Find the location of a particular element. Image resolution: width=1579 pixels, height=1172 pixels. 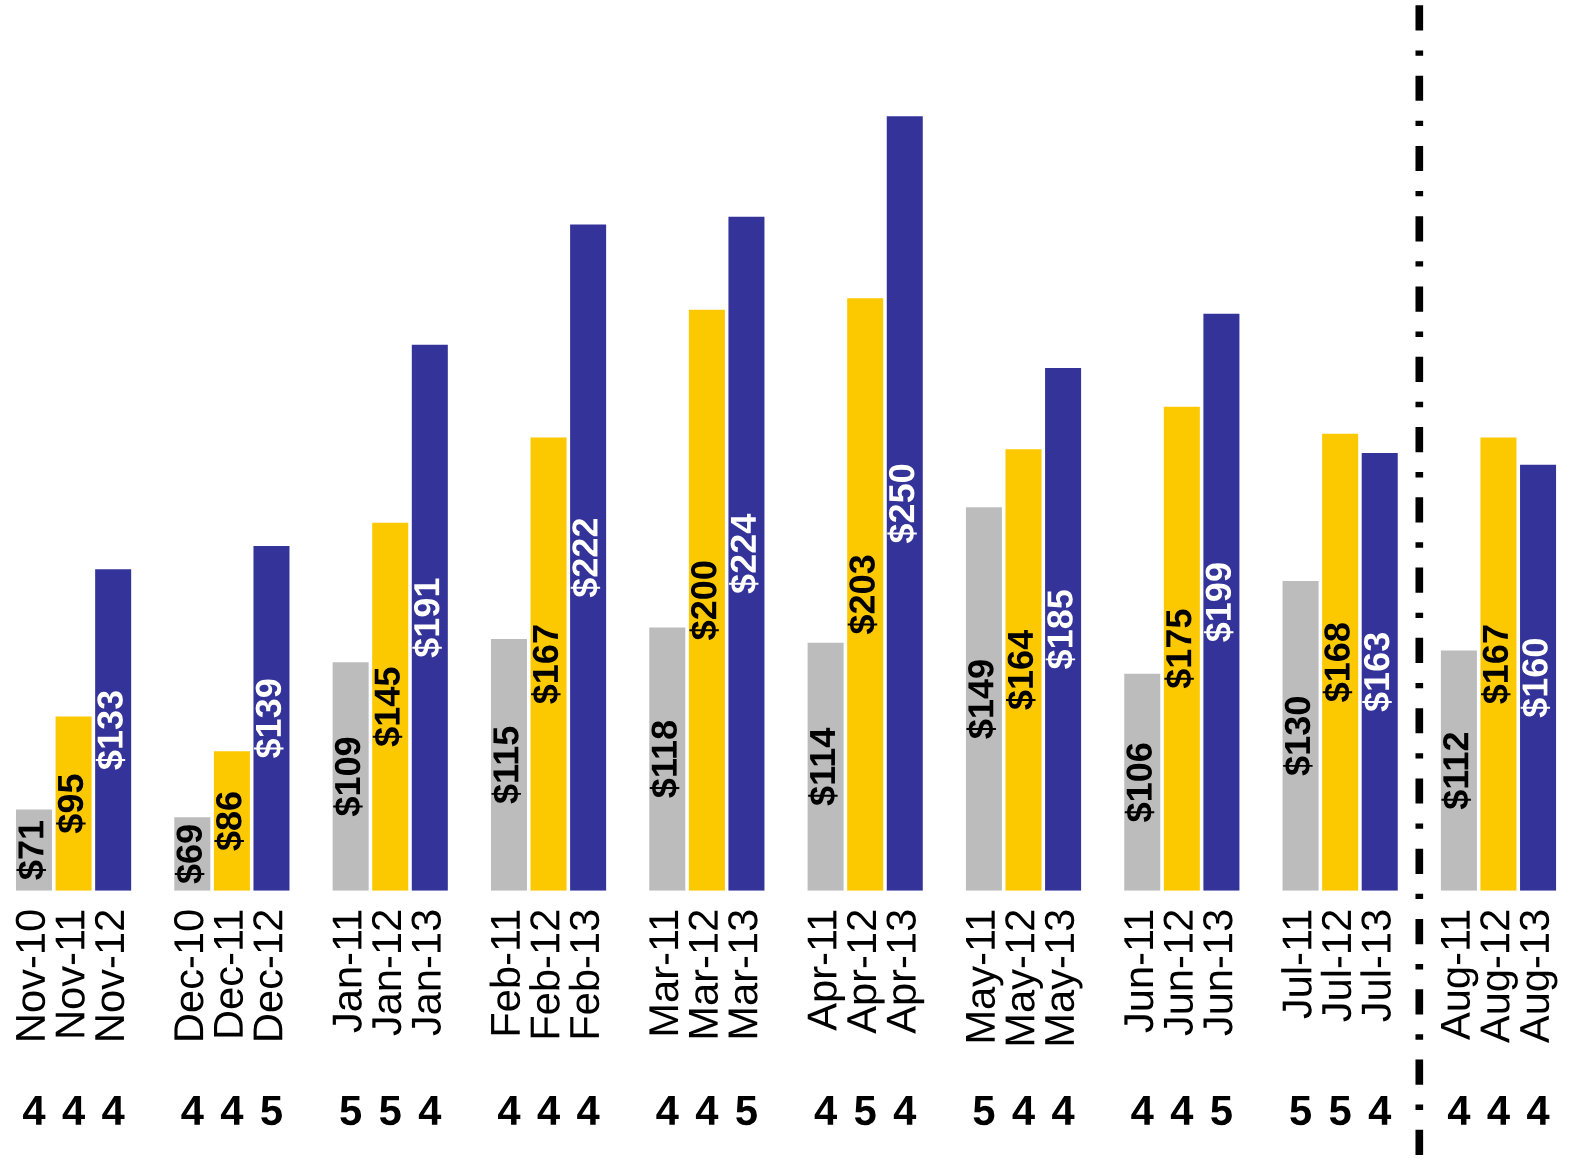

x-tick-label: Jul-12 is located at coordinates (1336, 966).